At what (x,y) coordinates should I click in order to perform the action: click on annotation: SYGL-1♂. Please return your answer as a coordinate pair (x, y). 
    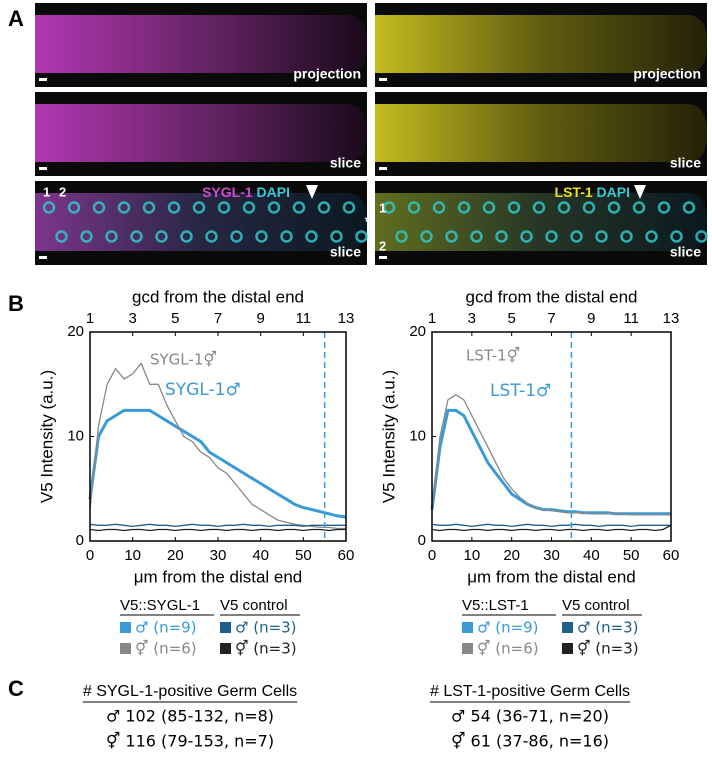
    Looking at the image, I should click on (203, 390).